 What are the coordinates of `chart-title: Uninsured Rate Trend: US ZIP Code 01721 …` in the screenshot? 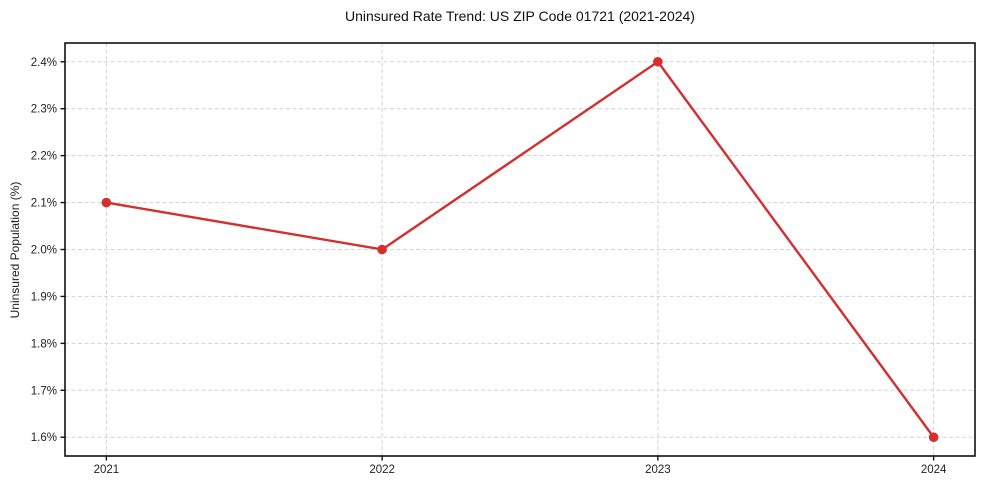 It's located at (520, 16).